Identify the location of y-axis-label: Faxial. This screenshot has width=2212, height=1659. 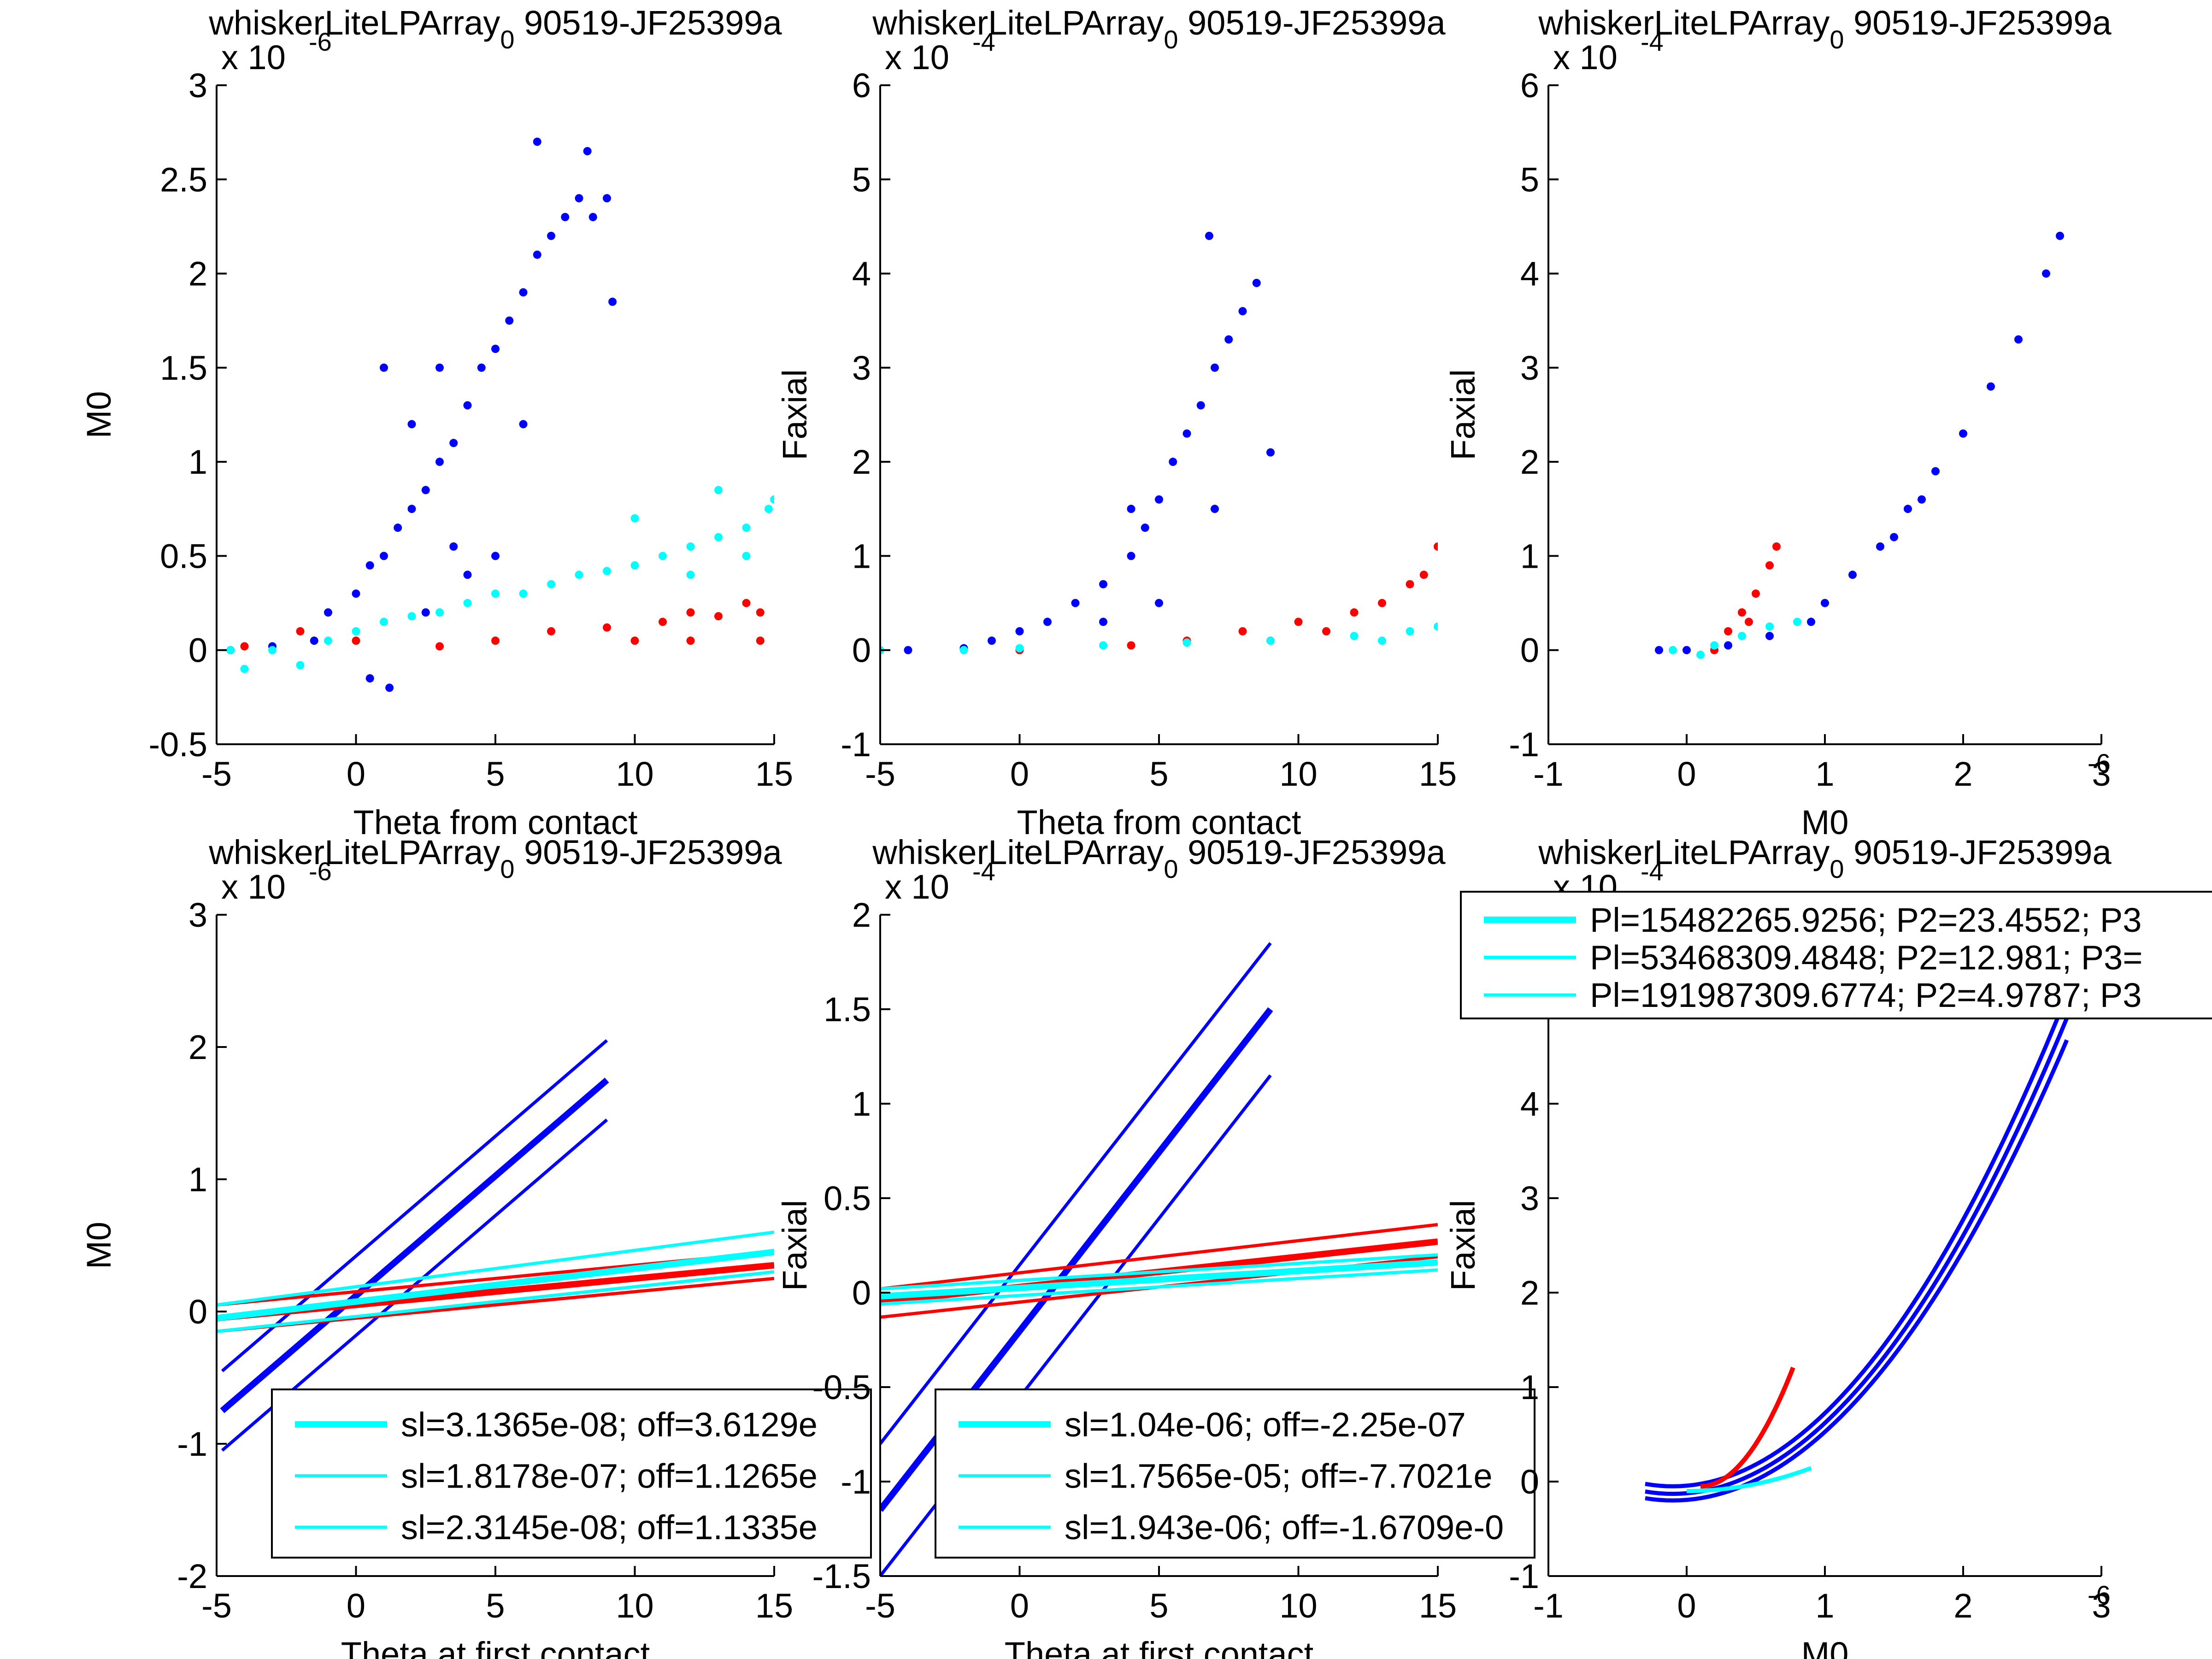
(1463, 414).